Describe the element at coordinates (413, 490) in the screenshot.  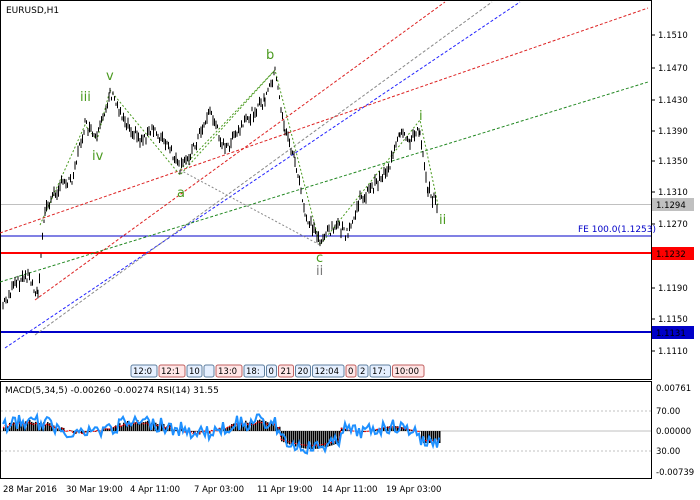
I see `time-tick: 19 Apr 03:00` at that location.